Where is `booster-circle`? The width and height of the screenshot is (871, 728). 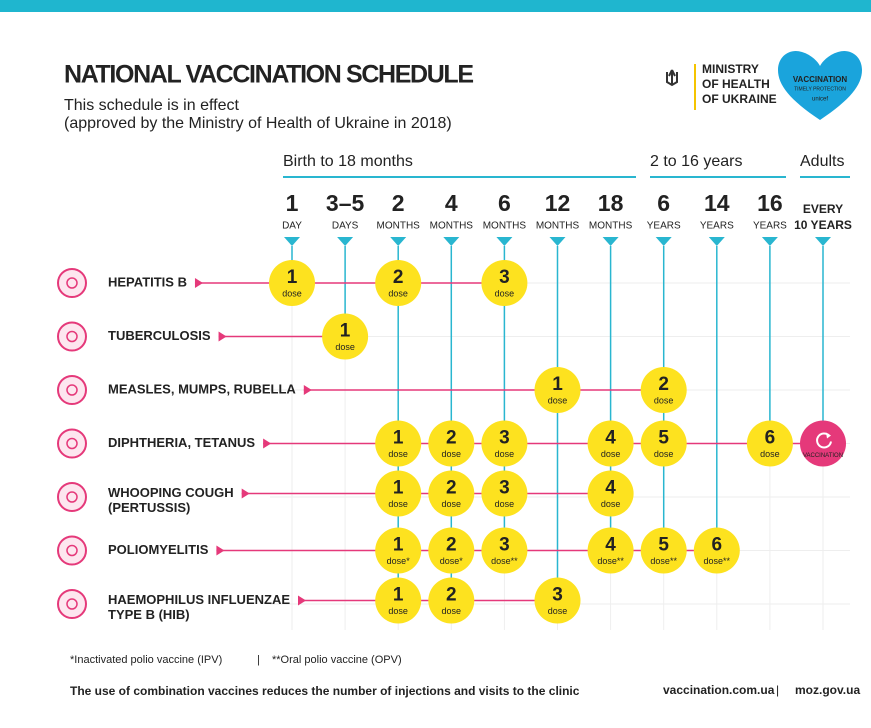
booster-circle is located at coordinates (823, 443).